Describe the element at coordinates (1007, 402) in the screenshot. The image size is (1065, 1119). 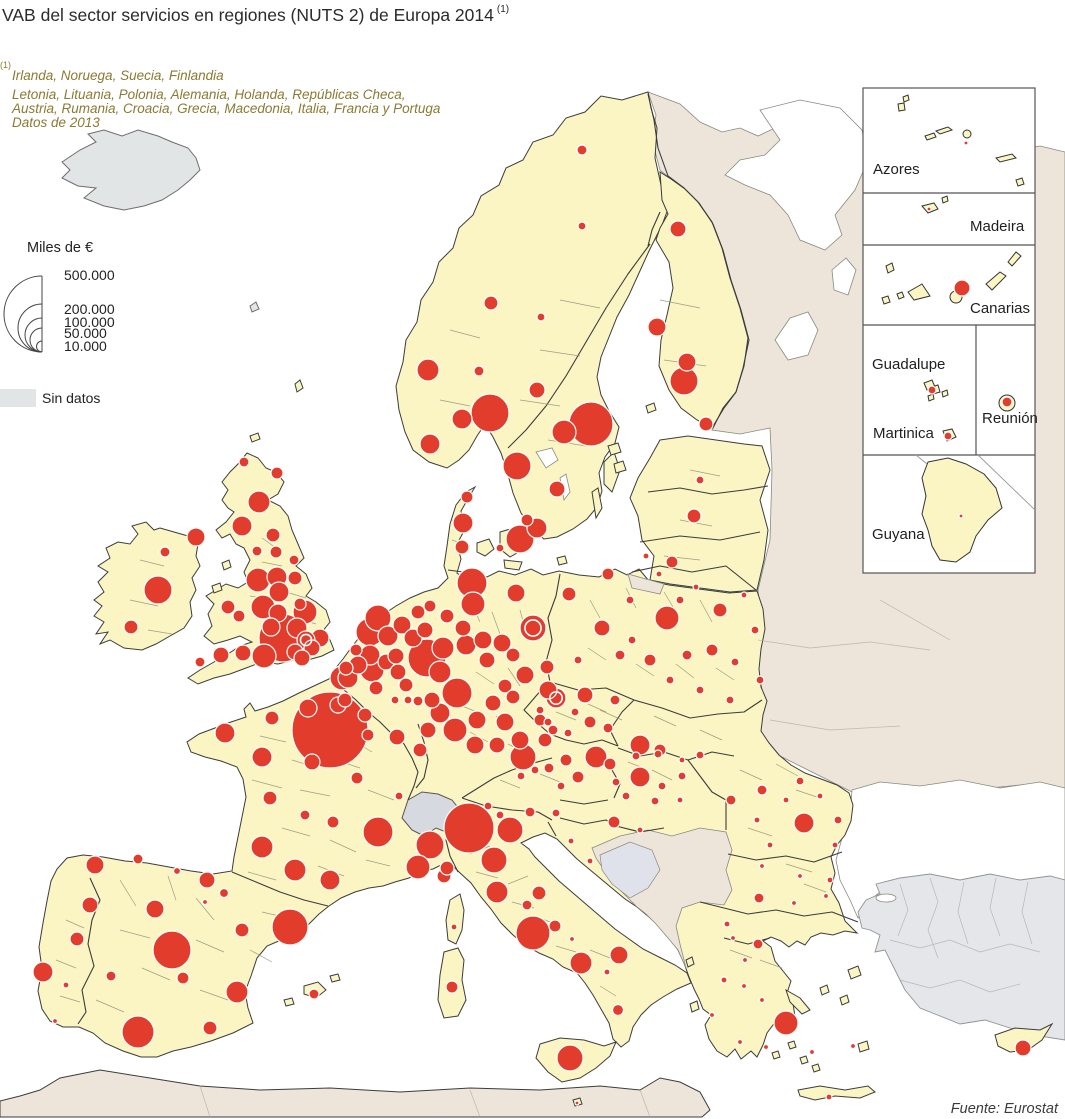
I see `inset-region-value-bubble` at that location.